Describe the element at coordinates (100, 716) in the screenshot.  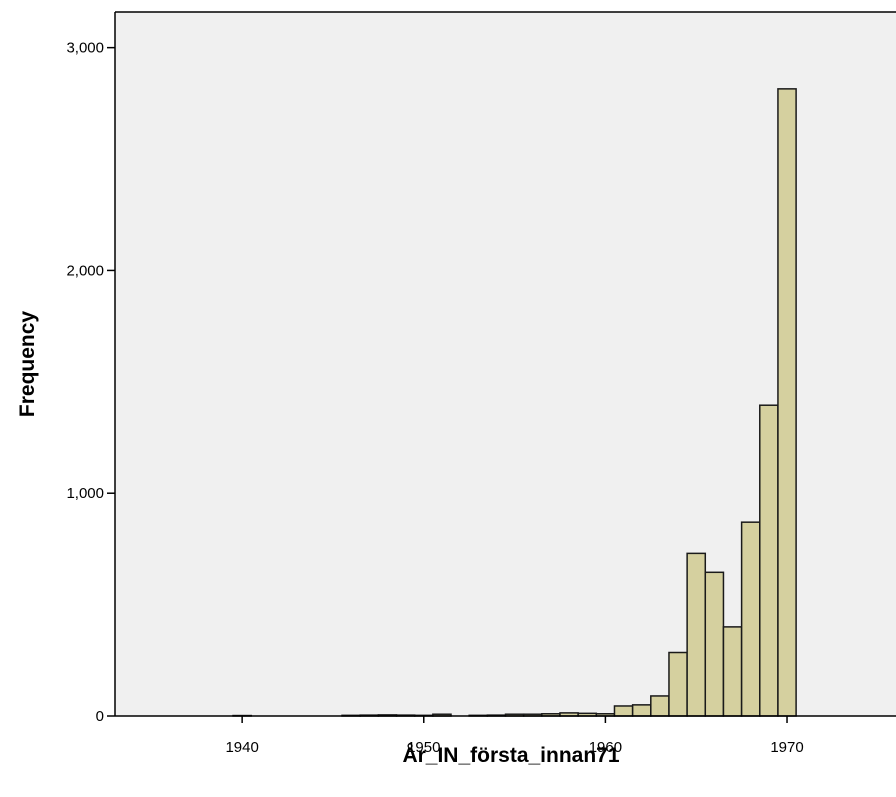
I see `y-tick-label: 0` at that location.